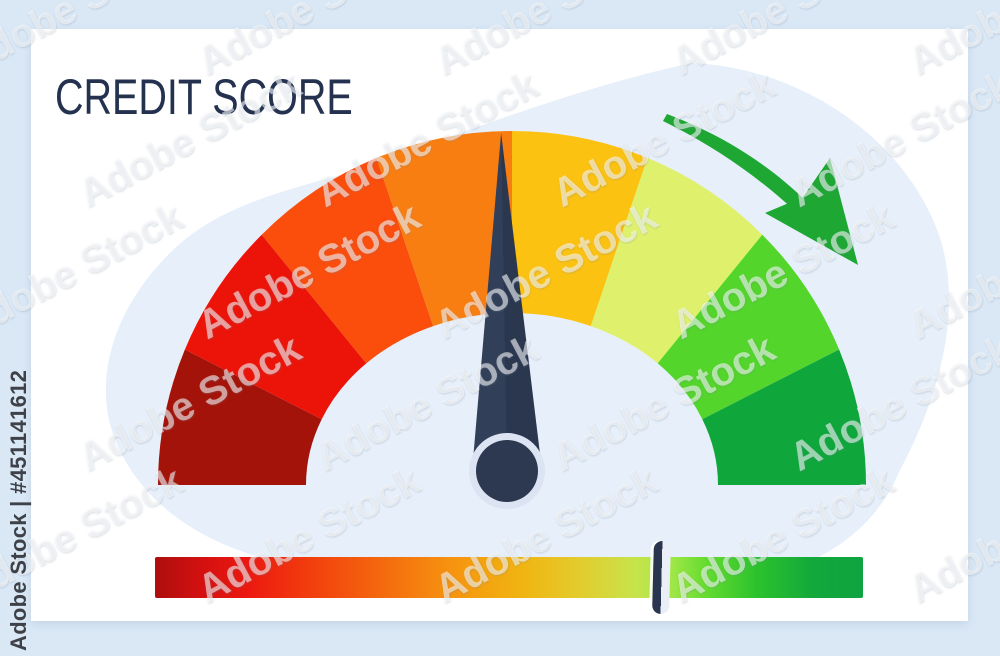  I want to click on gauge-segment-amber, so click(580, 228).